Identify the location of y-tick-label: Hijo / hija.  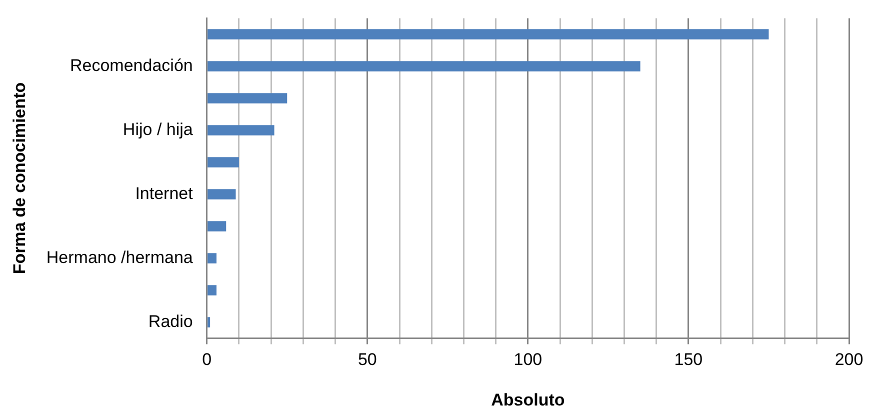
(158, 129).